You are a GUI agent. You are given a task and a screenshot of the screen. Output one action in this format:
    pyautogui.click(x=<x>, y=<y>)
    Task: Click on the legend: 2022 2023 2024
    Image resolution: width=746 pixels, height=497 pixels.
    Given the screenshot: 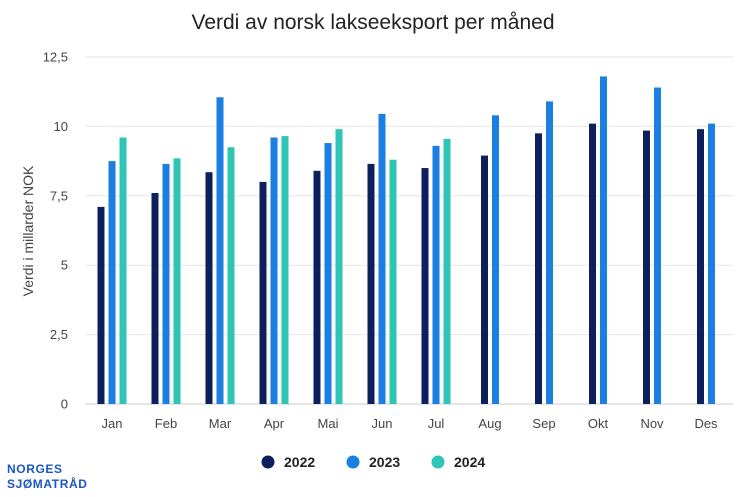 What is the action you would take?
    pyautogui.click(x=373, y=462)
    